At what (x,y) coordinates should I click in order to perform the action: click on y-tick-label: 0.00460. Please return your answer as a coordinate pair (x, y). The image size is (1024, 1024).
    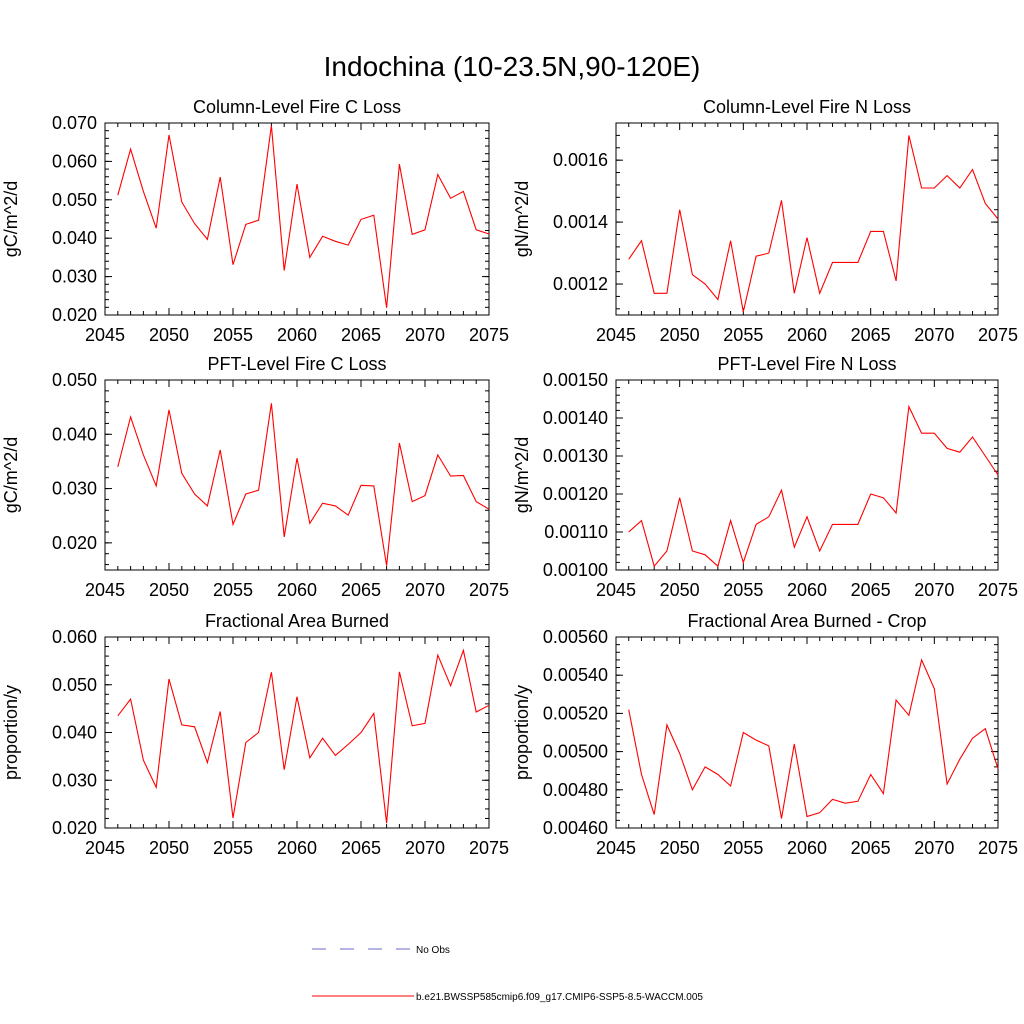
    Looking at the image, I should click on (575, 828).